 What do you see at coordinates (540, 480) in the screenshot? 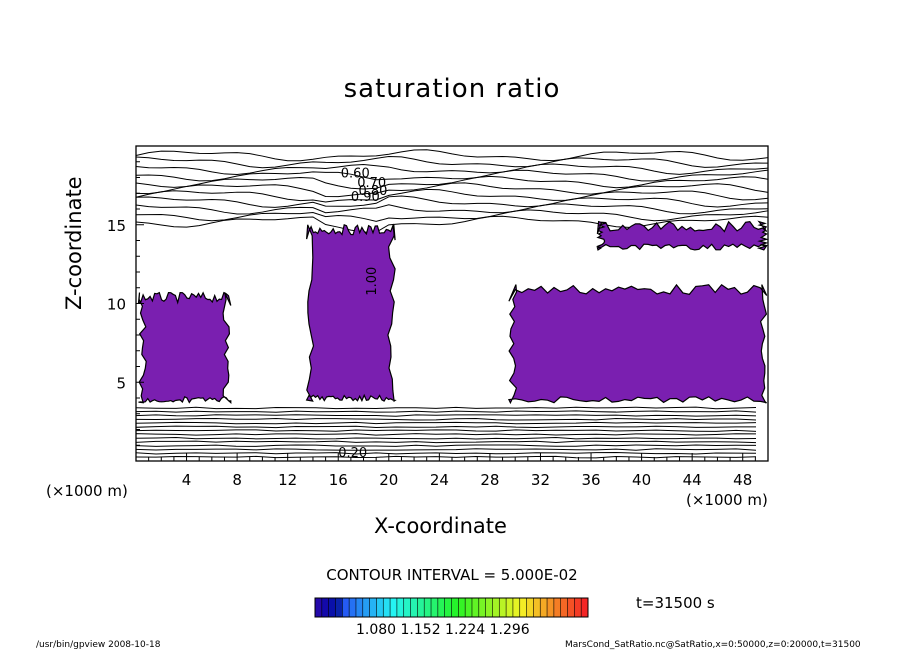
I see `x-tick-label: 32` at bounding box center [540, 480].